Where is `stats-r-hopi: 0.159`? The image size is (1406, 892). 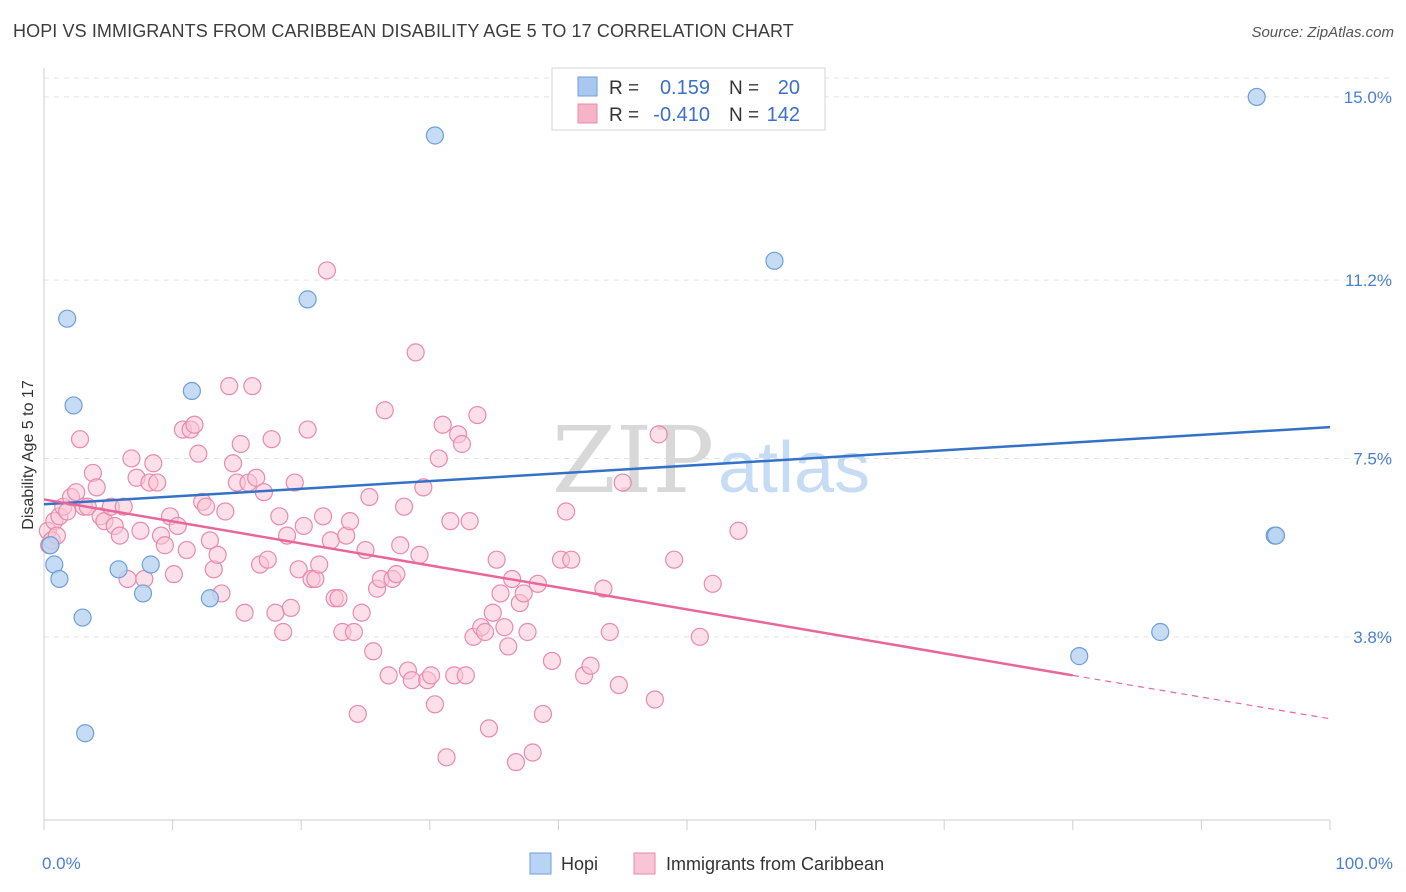 stats-r-hopi: 0.159 is located at coordinates (685, 88).